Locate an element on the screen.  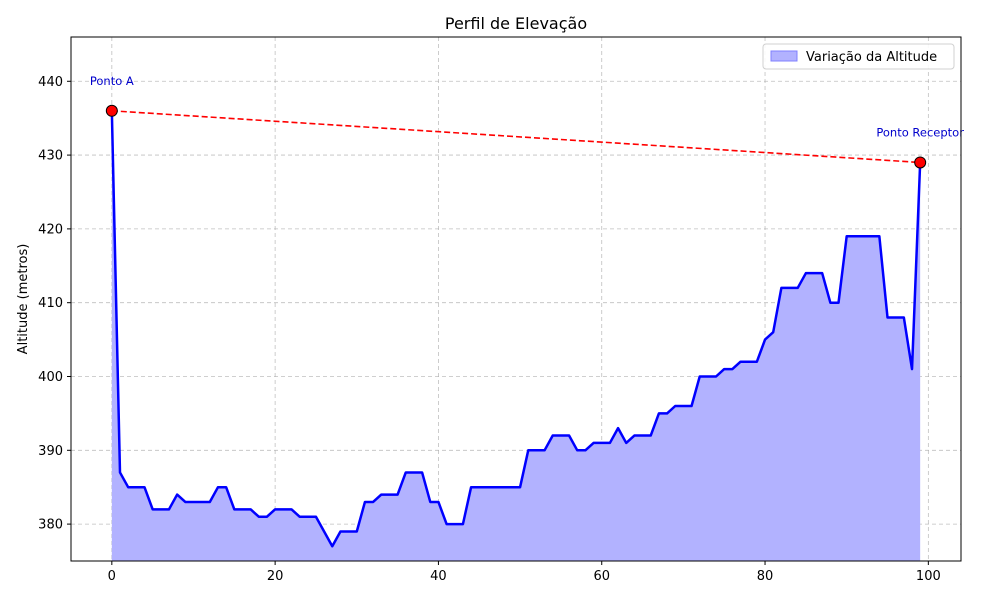
y-axis-label: Altitude (metros) is located at coordinates (23, 299).